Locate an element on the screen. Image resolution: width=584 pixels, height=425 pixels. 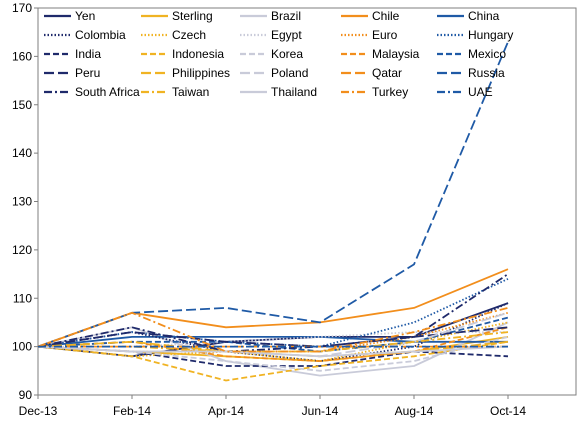
x-tick-label: Aug-14 is located at coordinates (414, 411).